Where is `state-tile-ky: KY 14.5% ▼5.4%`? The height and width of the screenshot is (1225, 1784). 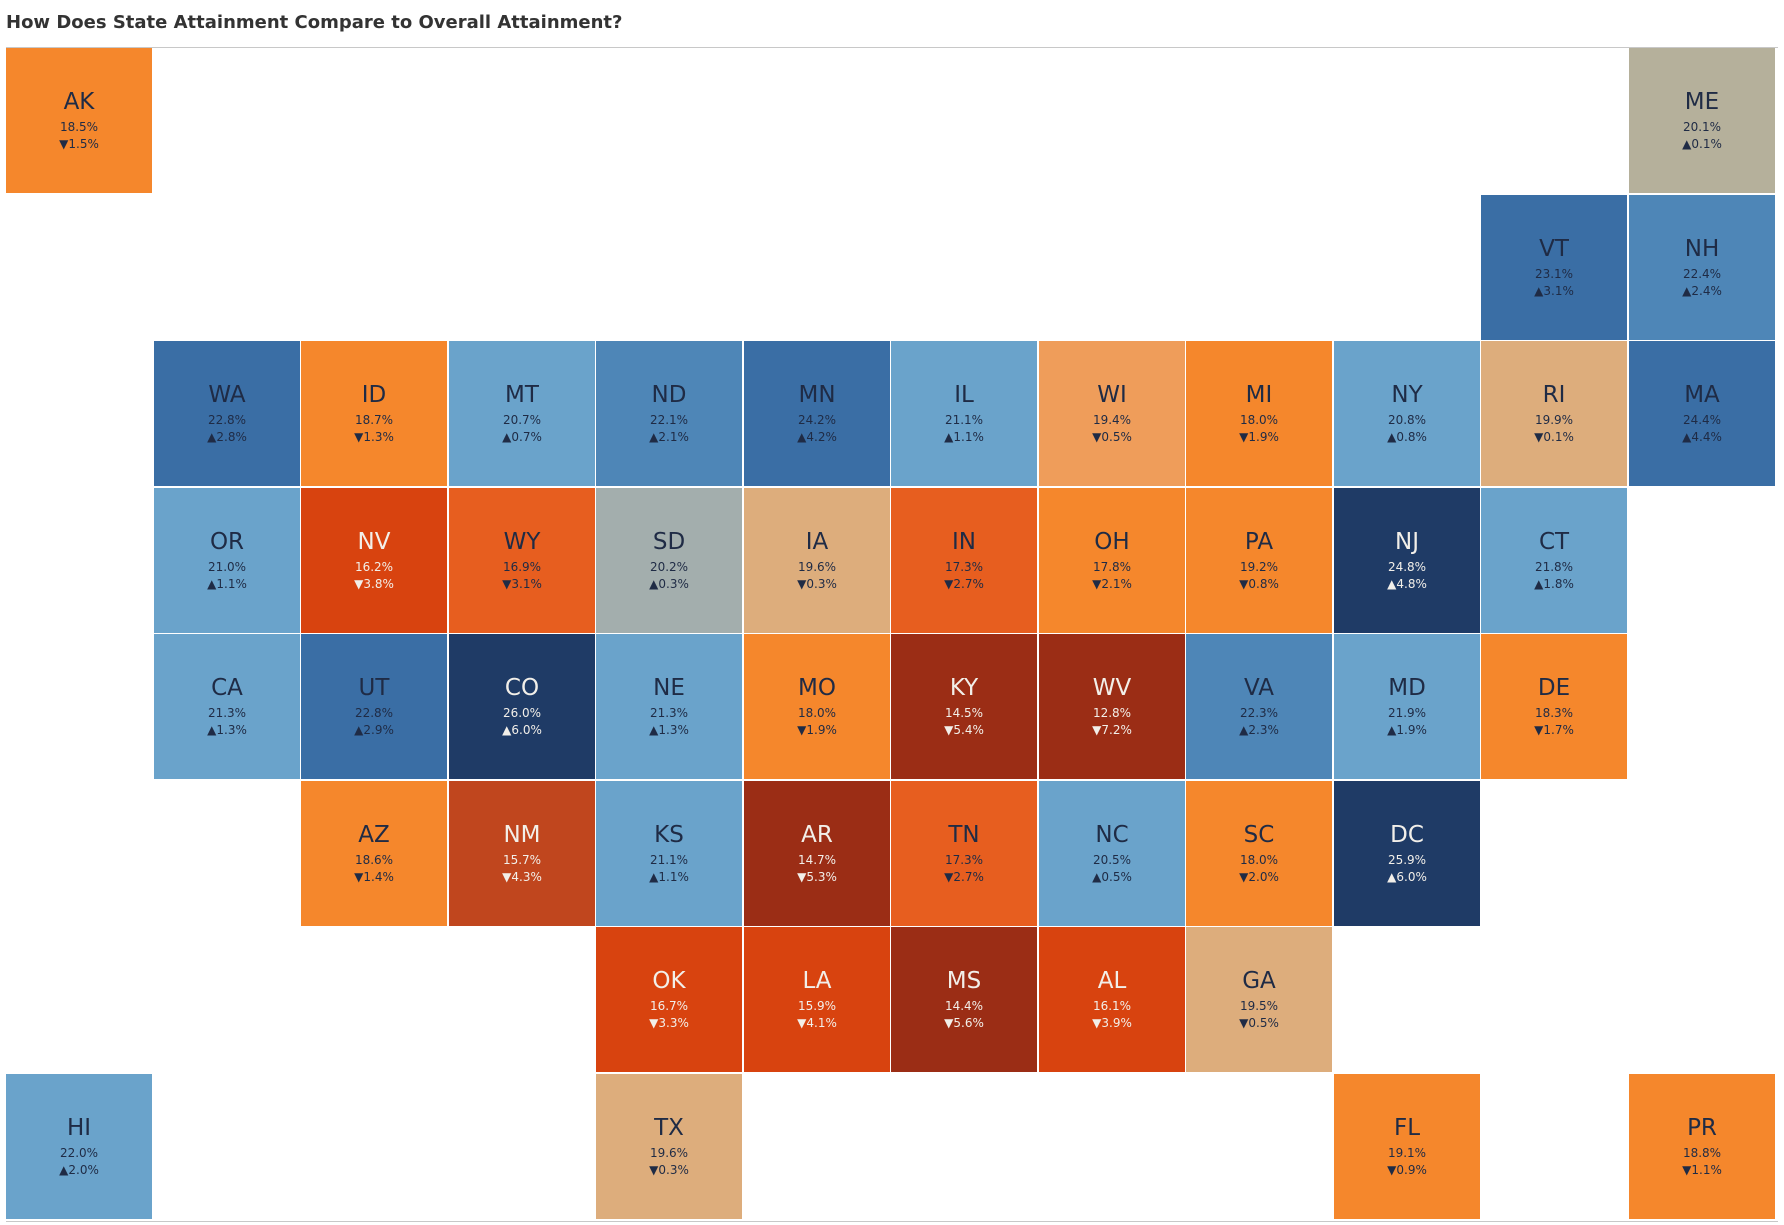 state-tile-ky: KY 14.5% ▼5.4% is located at coordinates (964, 706).